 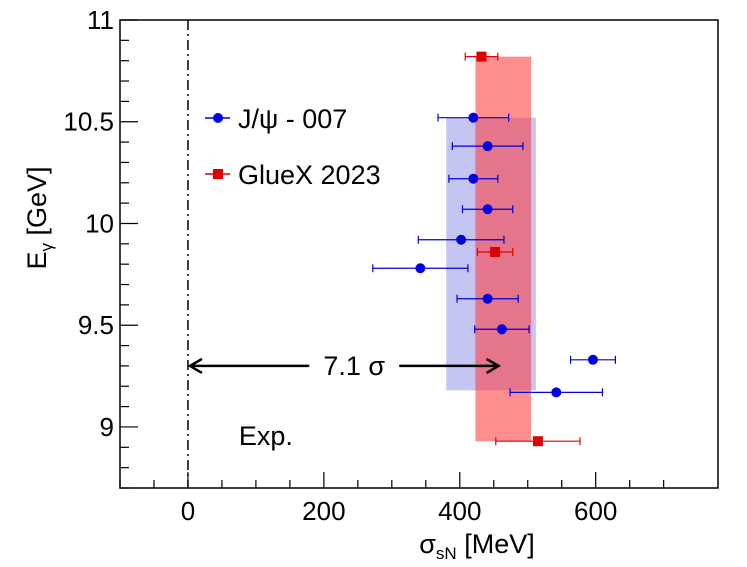 What do you see at coordinates (218, 174) in the screenshot?
I see `legend-marker-square` at bounding box center [218, 174].